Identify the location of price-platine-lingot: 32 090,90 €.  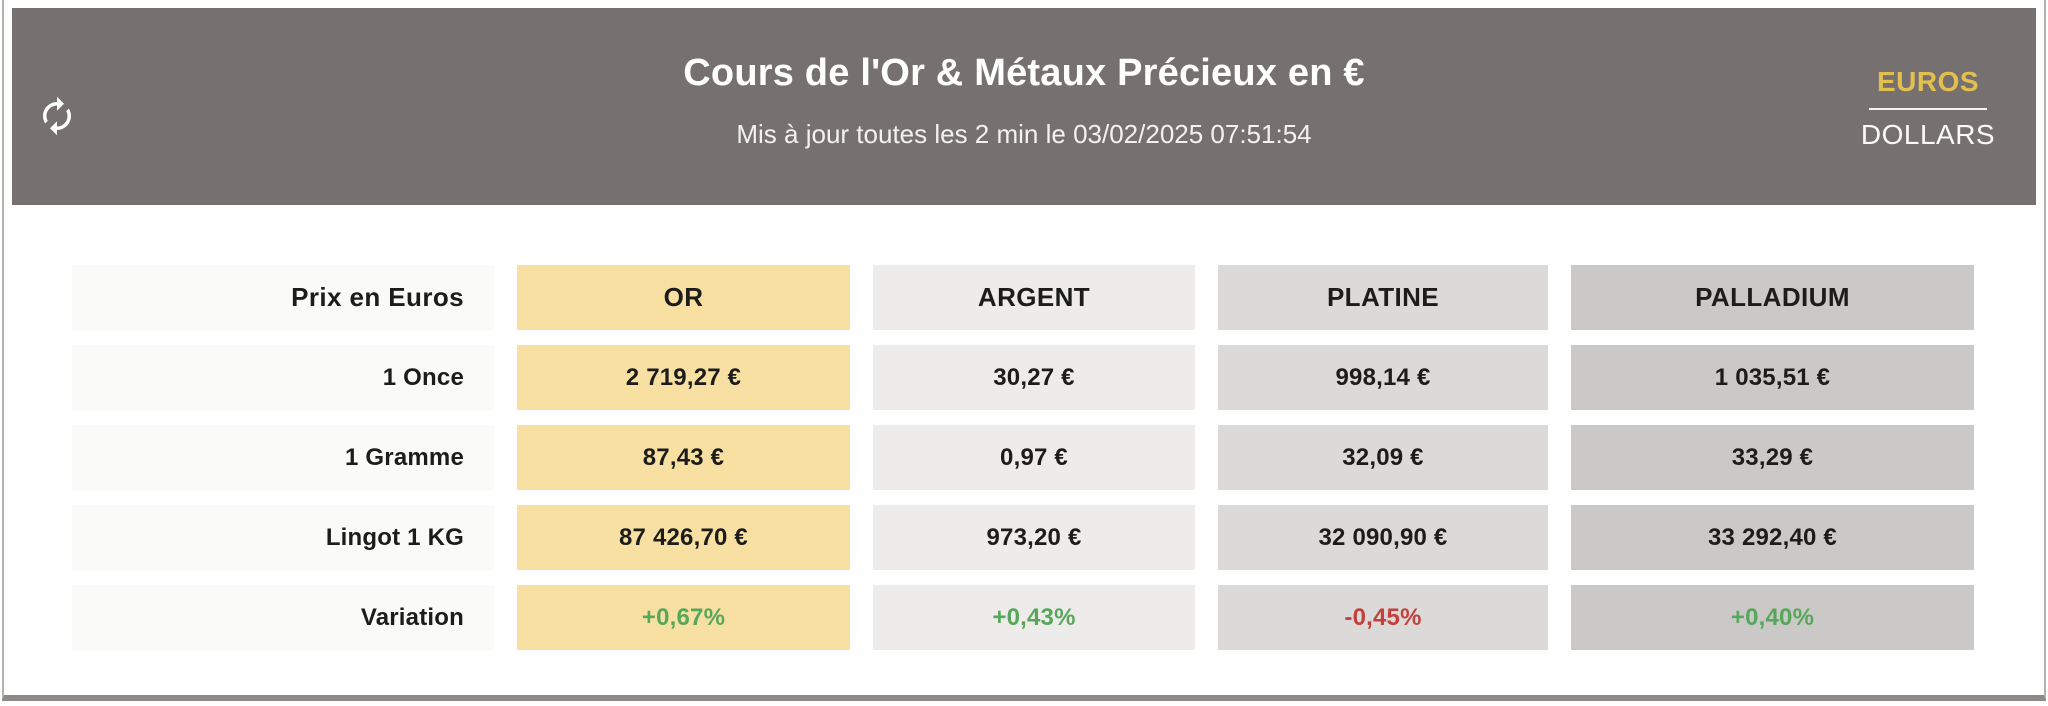
(1383, 537).